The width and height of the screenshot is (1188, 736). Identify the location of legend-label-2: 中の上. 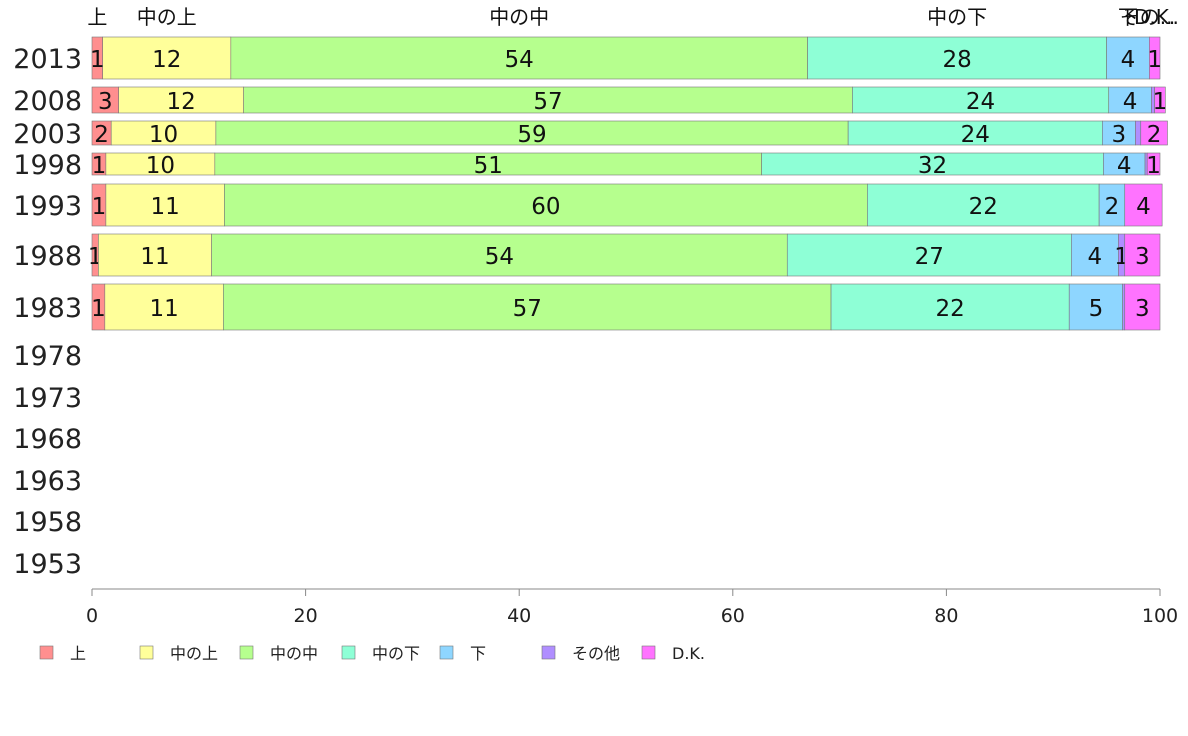
(194, 653).